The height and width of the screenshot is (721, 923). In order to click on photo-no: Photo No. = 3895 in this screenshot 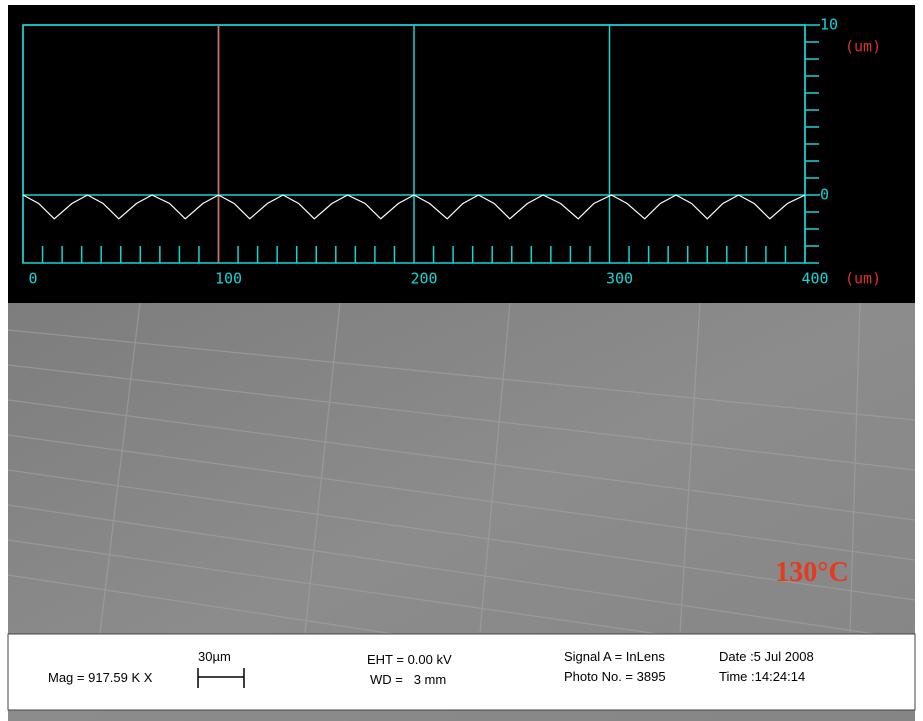, I will do `click(615, 676)`.